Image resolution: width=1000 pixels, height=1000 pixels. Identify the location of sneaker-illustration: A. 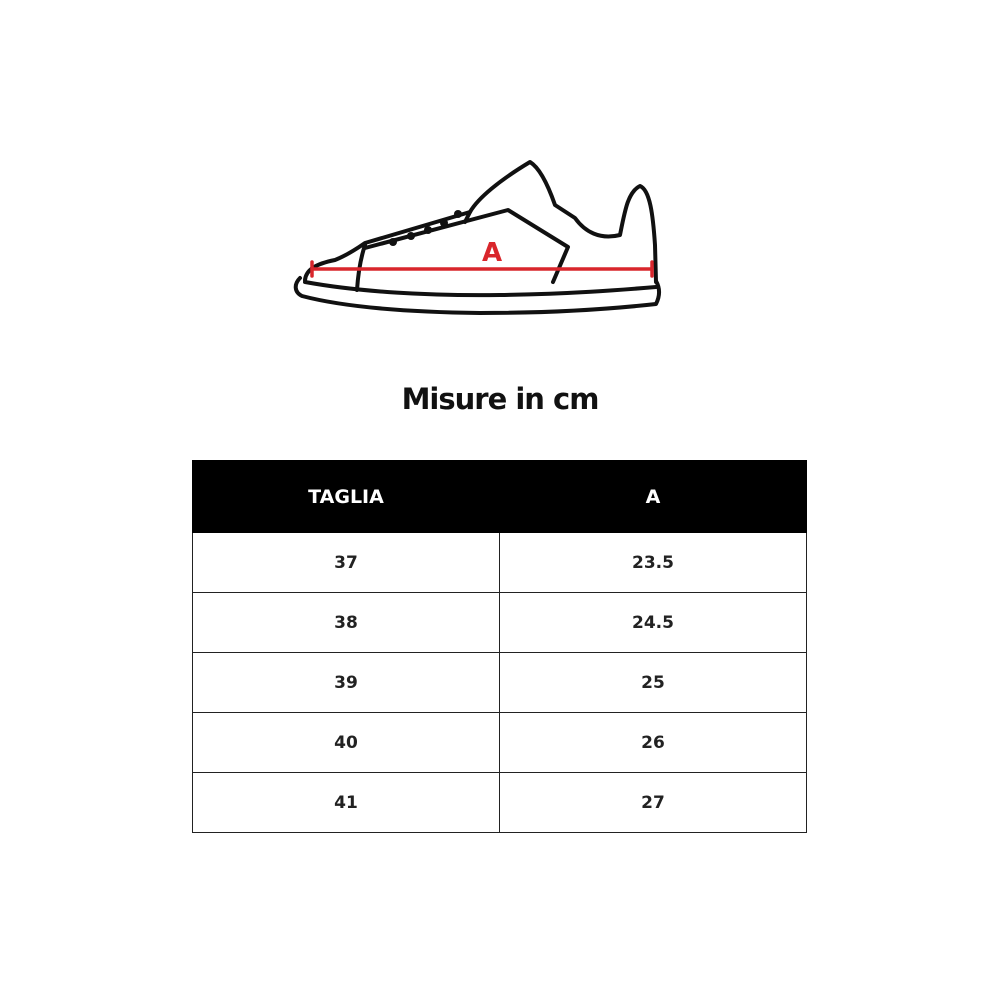
(477, 237).